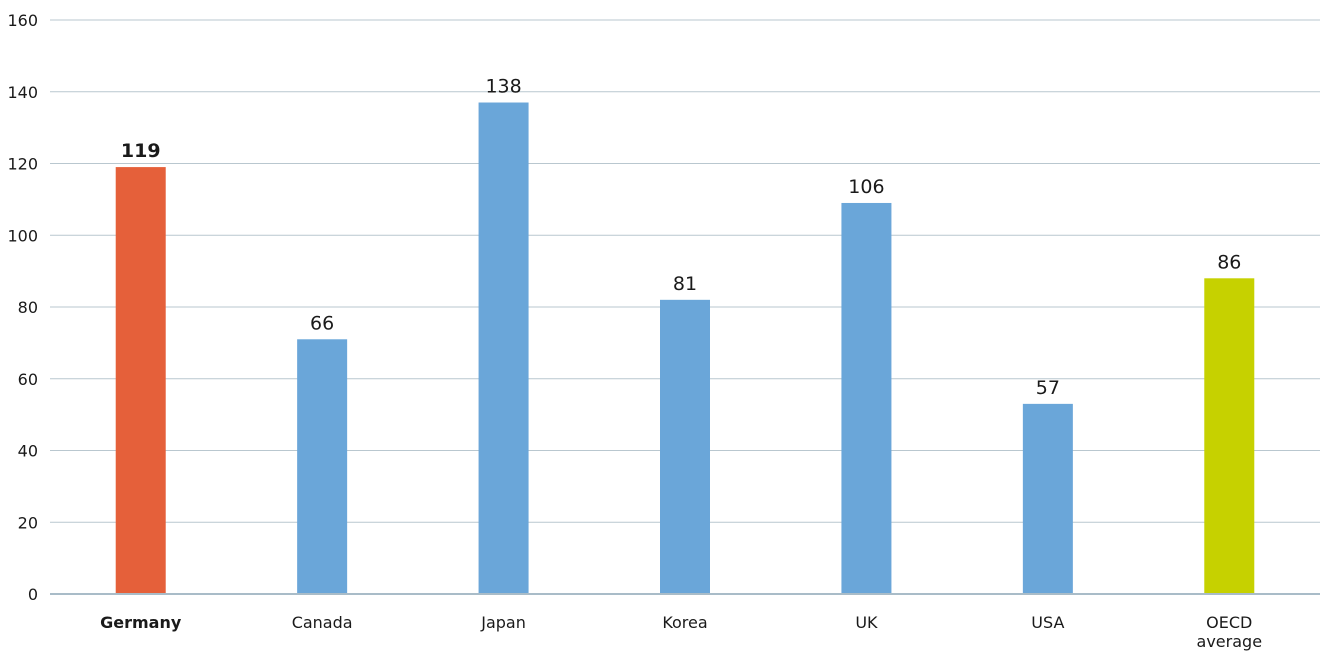 The width and height of the screenshot is (1322, 652). What do you see at coordinates (866, 622) in the screenshot?
I see `x-category-label: UK` at bounding box center [866, 622].